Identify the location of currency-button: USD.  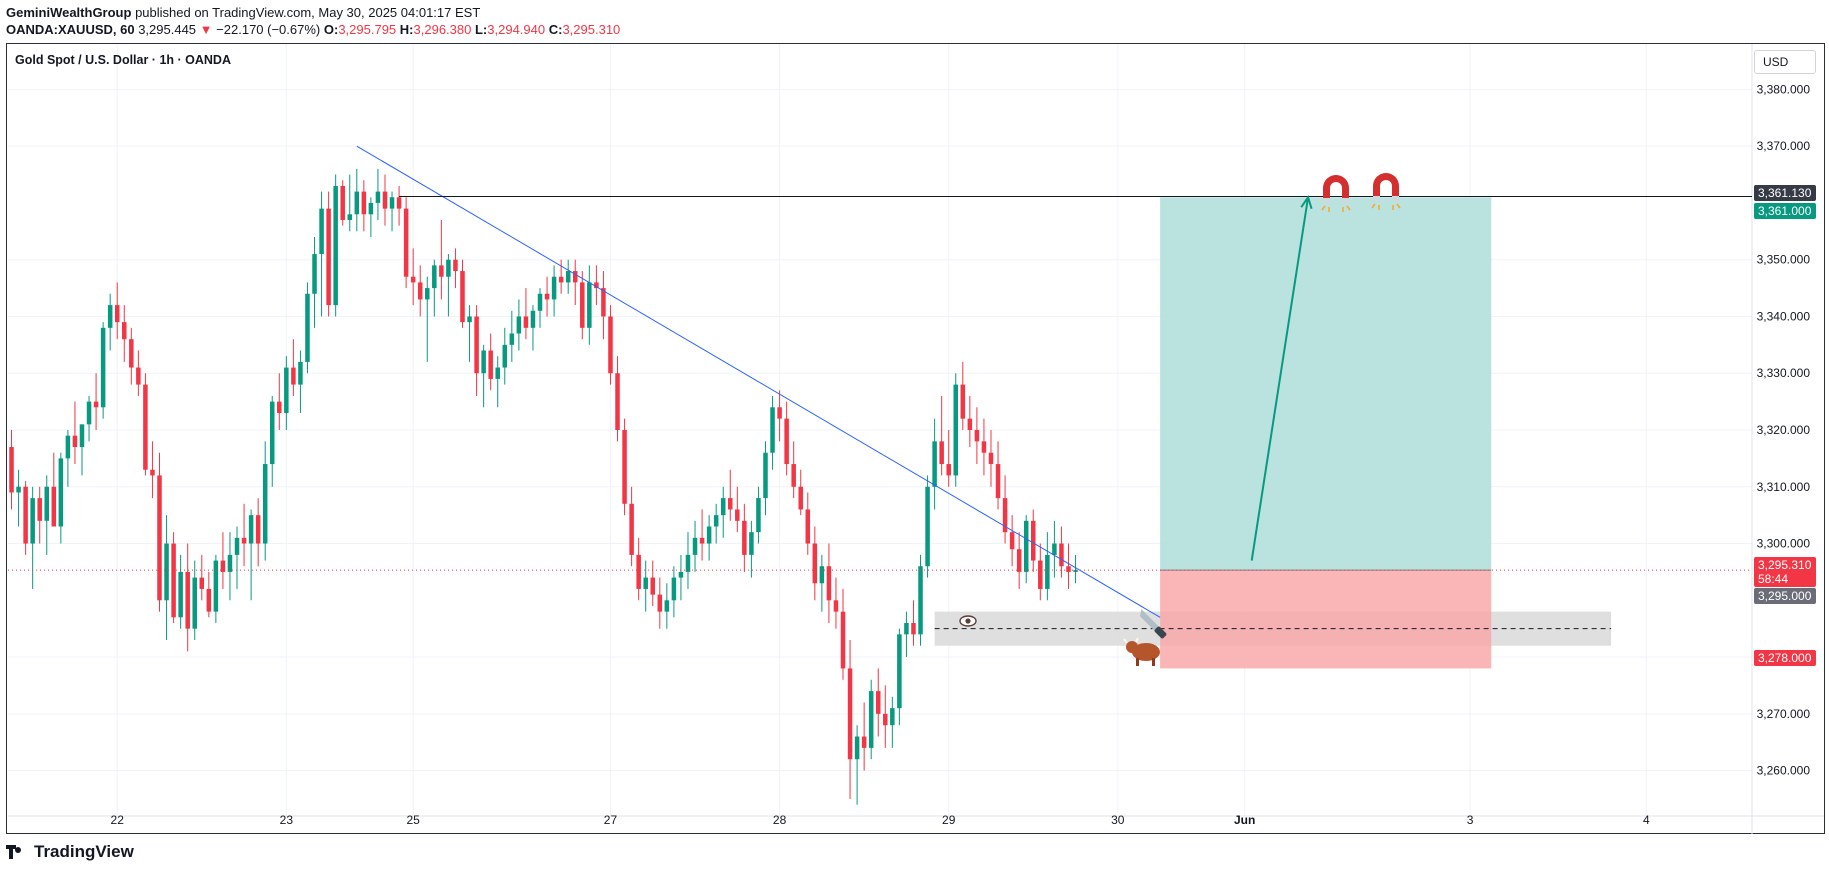
(1785, 62).